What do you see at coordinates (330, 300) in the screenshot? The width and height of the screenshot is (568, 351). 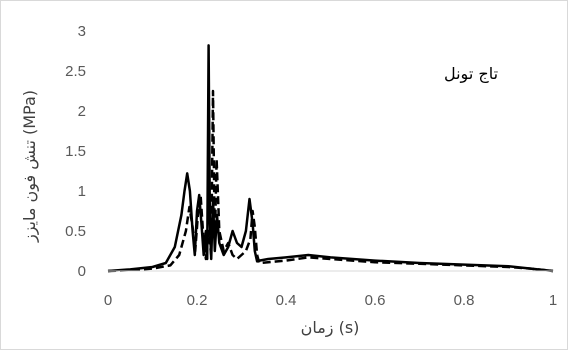 I see `x-tick-labels: 0 0.2 0.4 0.6 0.8 1` at bounding box center [330, 300].